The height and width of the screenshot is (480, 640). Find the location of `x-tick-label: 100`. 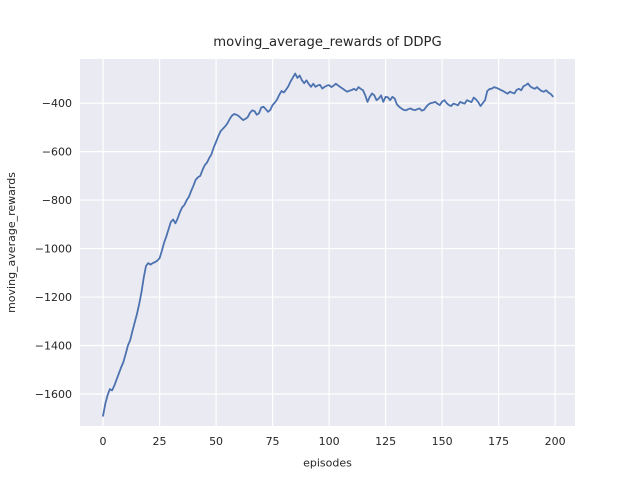

x-tick-label: 100 is located at coordinates (329, 441).